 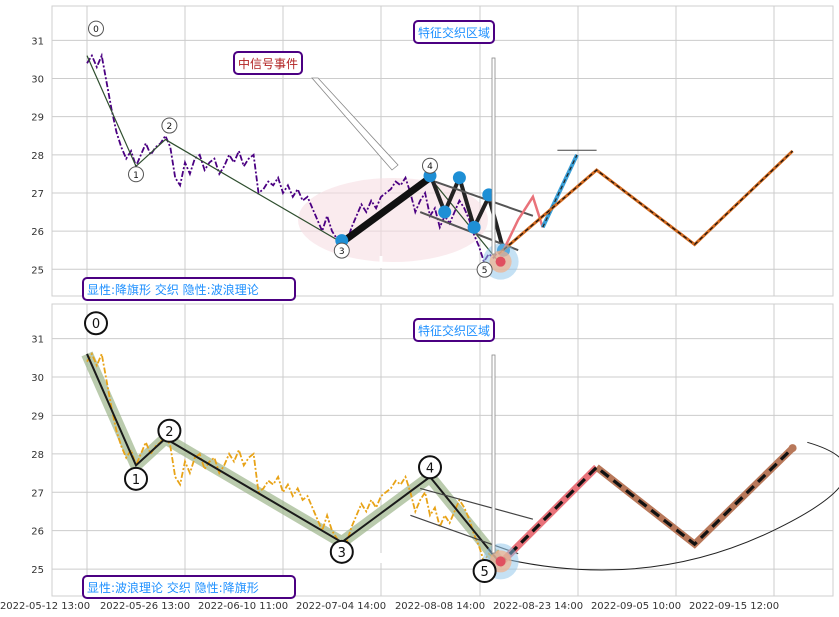 I want to click on projection-leg-blue-dash, so click(x=560, y=191).